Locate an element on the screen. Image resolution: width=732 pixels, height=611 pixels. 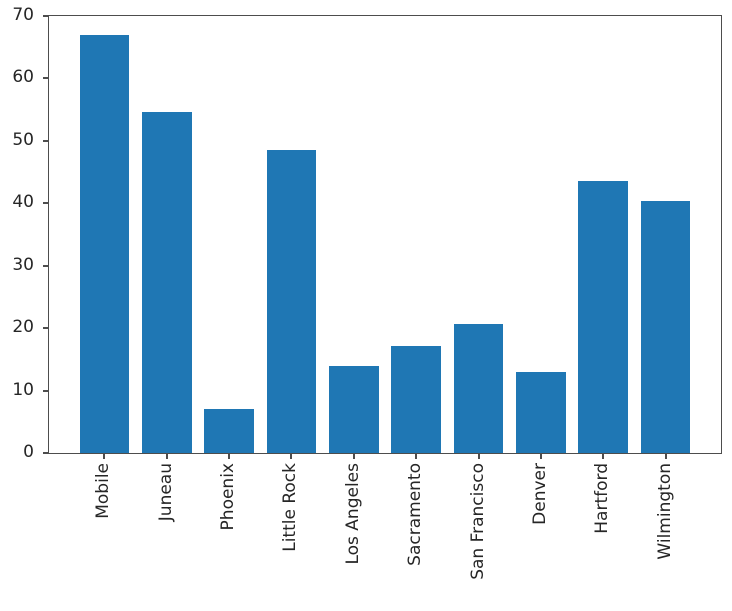
bar-sacramento is located at coordinates (416, 399).